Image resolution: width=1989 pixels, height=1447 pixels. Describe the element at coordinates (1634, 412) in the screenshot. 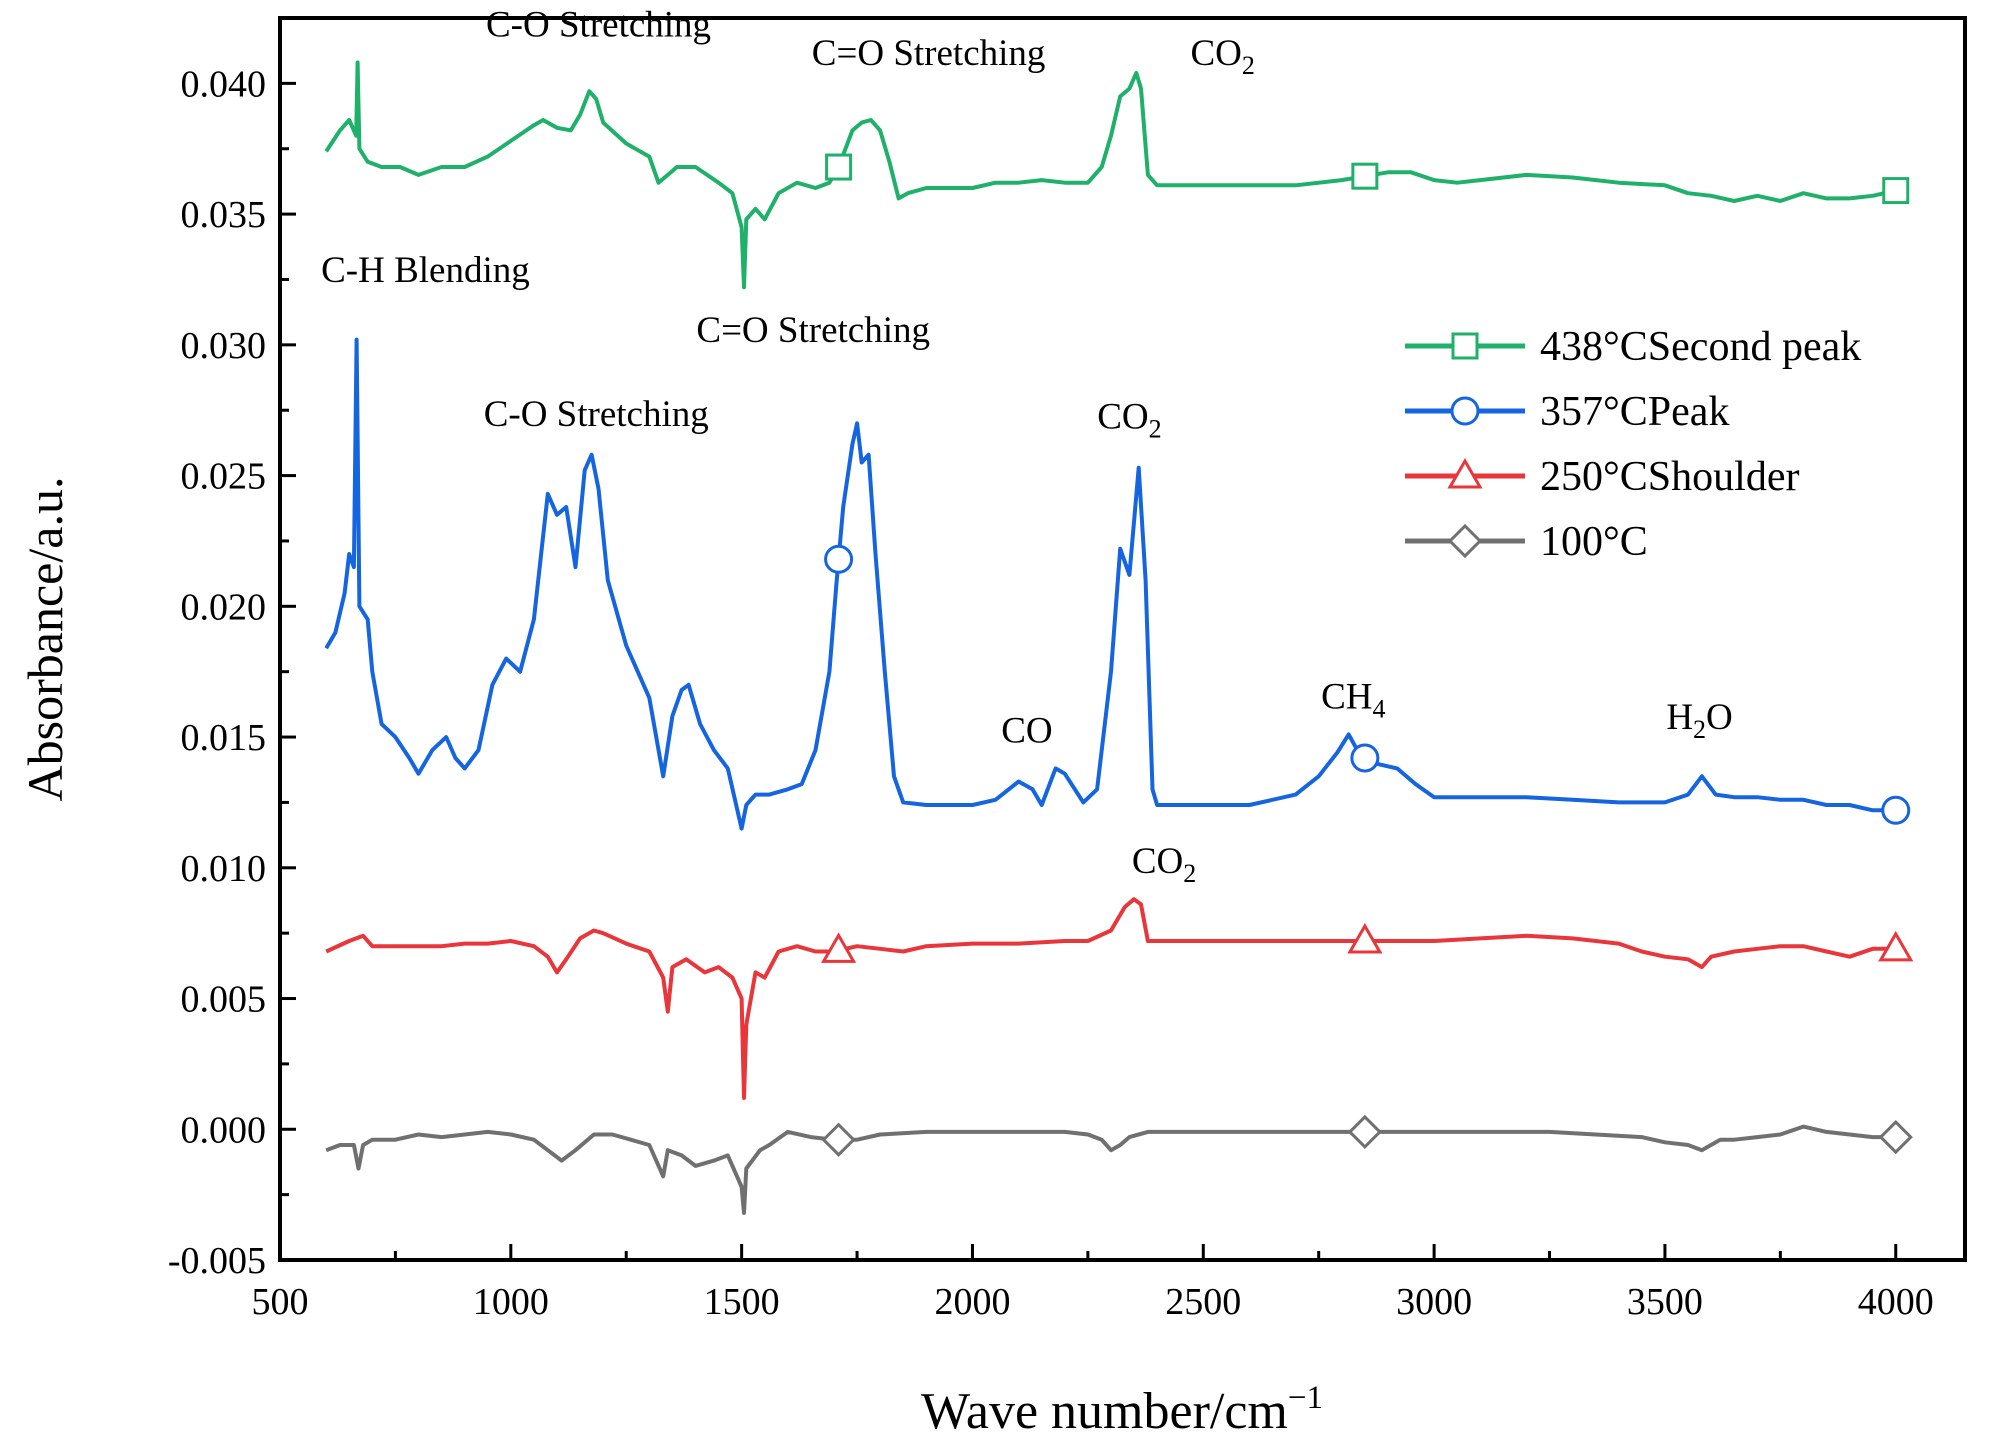

I see `legend-label: 357°CPeak` at that location.